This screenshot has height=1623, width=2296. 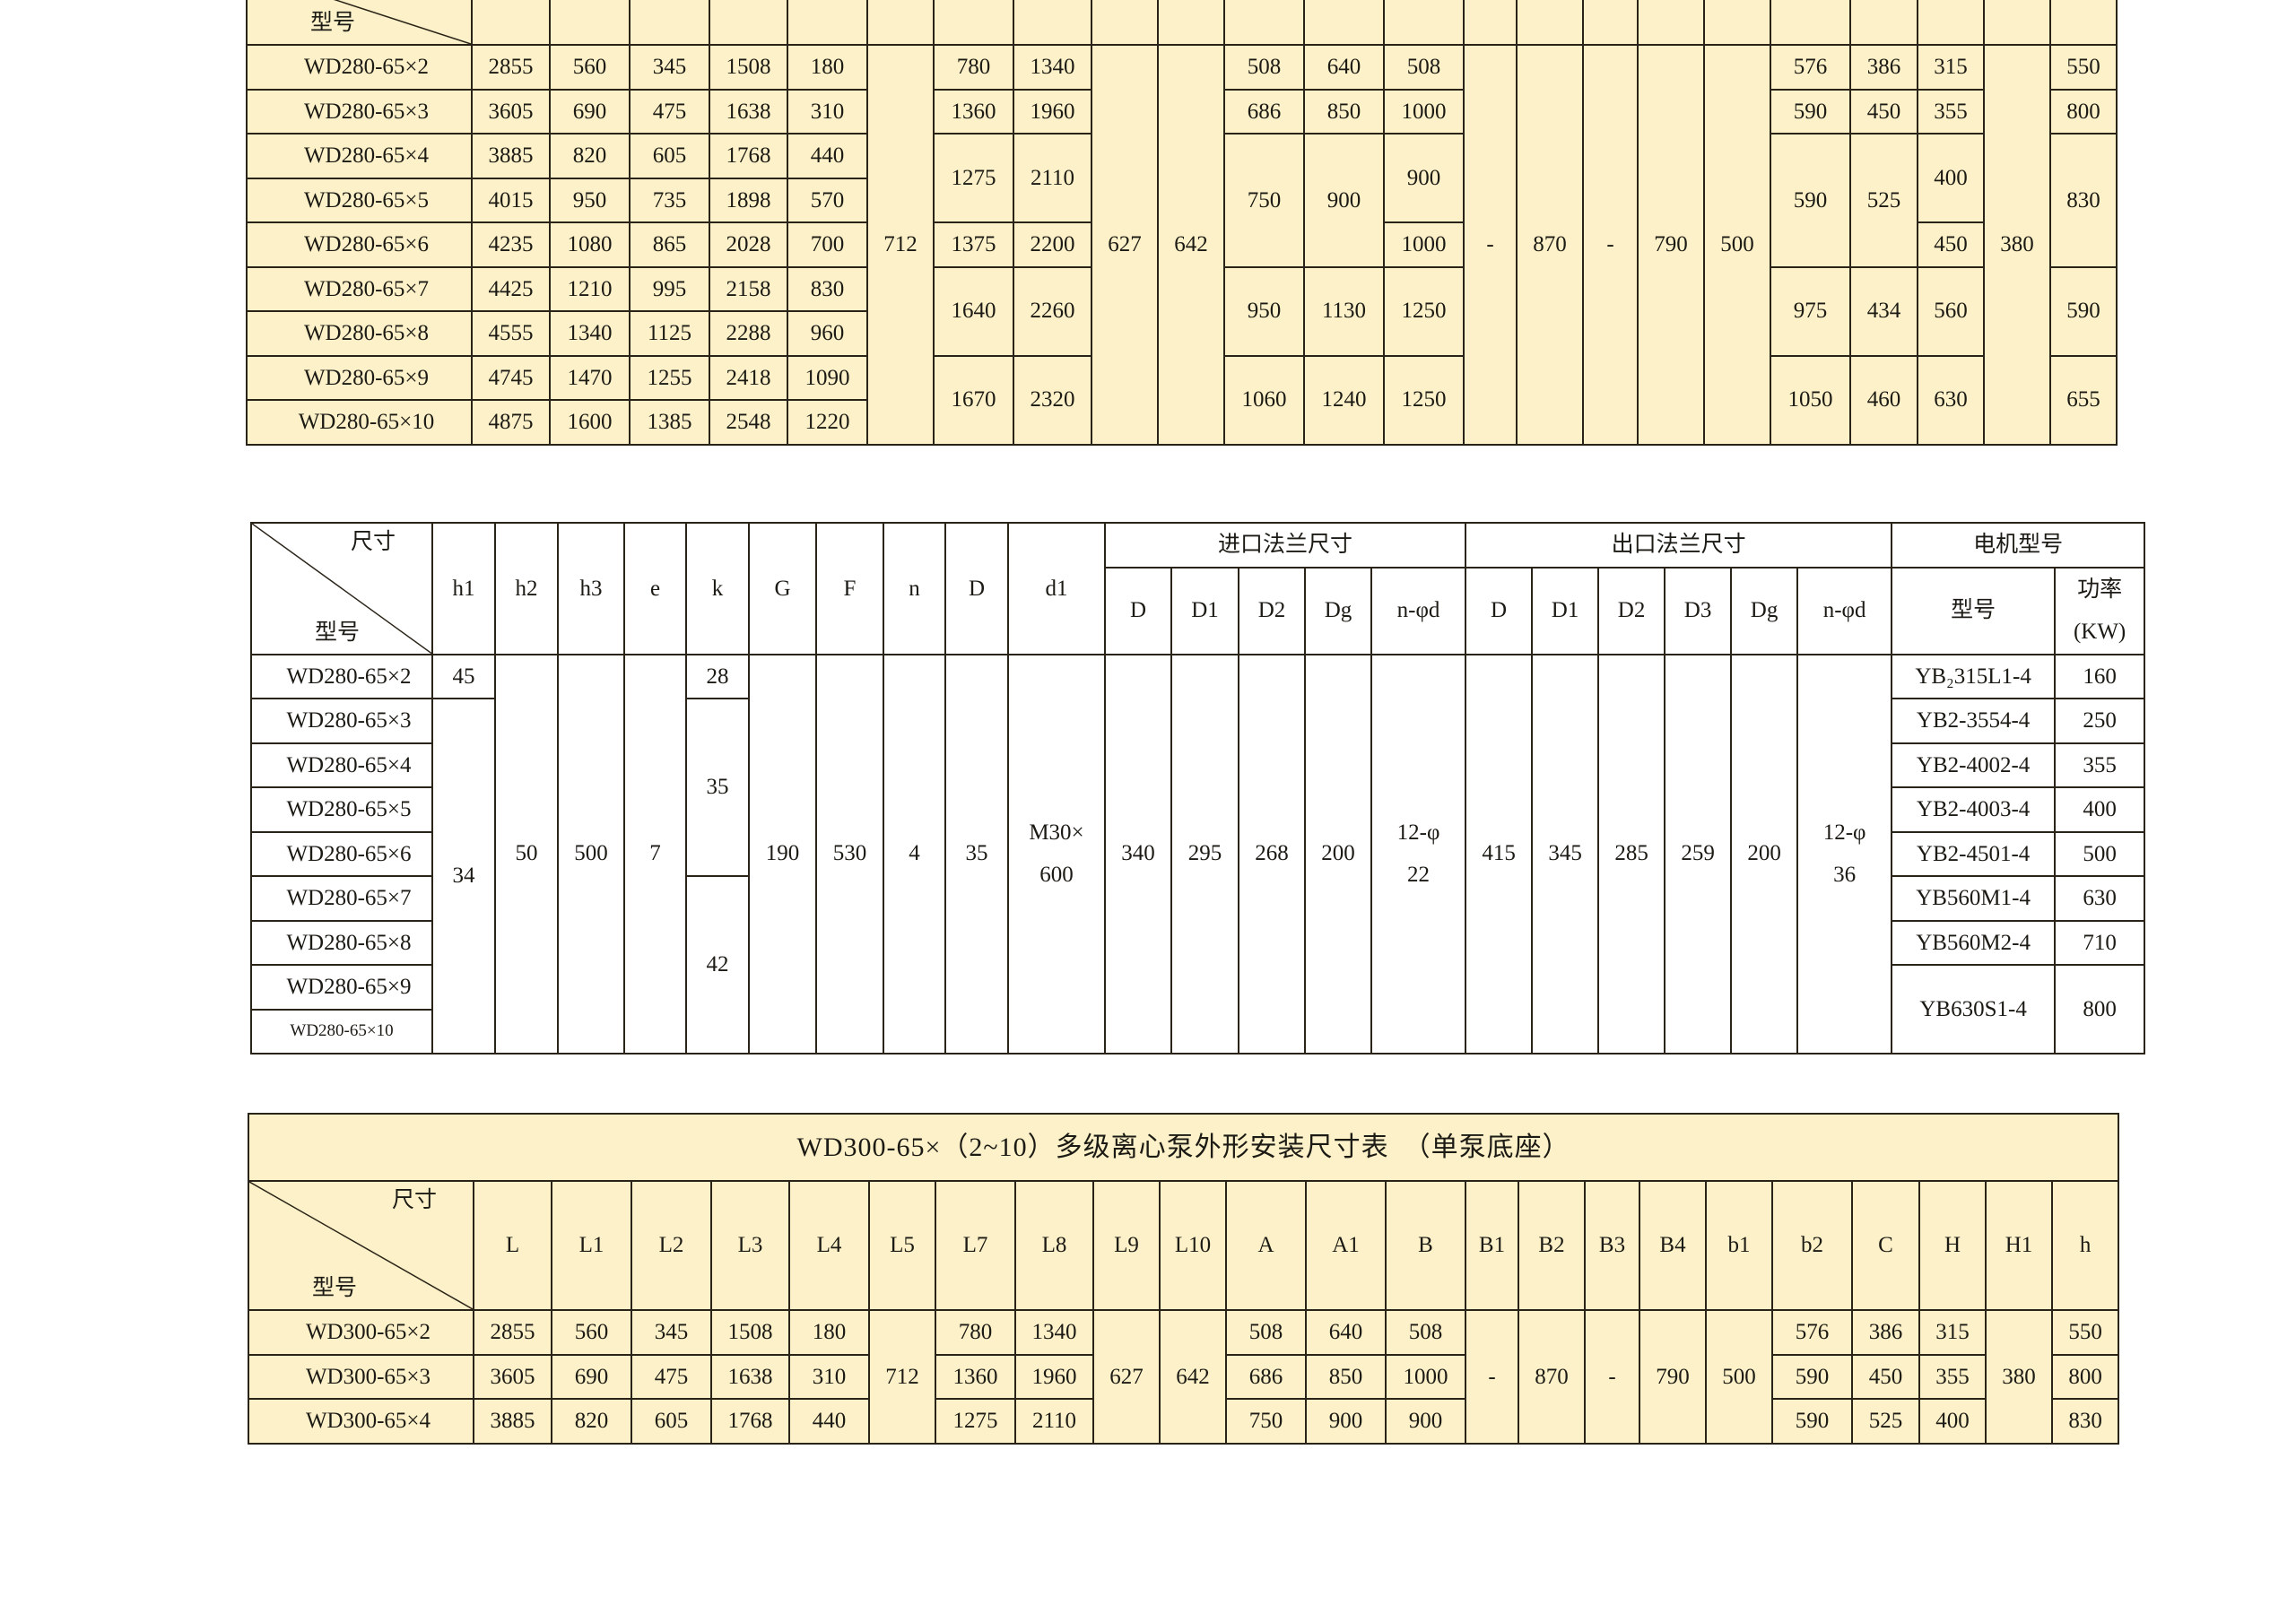 I want to click on table-row: WD280-65×5 YB2-4003-4 400, so click(x=1198, y=809).